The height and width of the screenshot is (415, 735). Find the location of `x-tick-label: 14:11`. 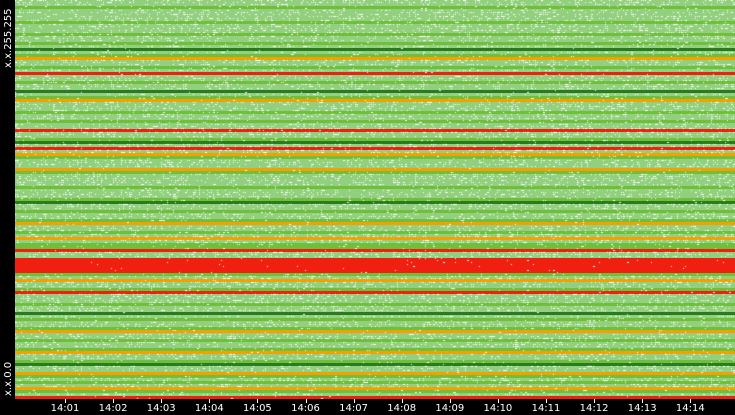

x-tick-label: 14:11 is located at coordinates (546, 408).